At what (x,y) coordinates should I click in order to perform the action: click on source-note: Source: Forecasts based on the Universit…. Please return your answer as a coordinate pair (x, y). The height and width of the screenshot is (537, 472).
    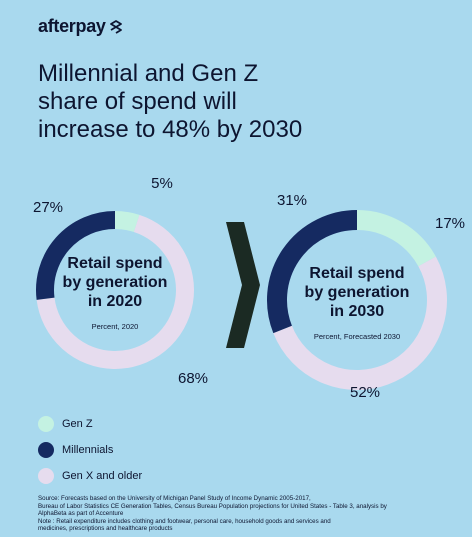
    Looking at the image, I should click on (253, 514).